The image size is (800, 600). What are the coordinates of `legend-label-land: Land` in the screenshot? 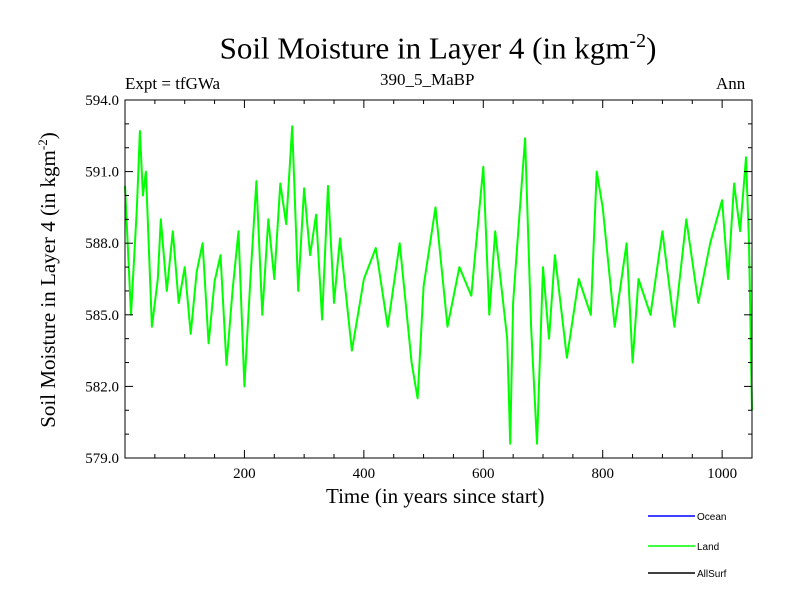 It's located at (708, 547).